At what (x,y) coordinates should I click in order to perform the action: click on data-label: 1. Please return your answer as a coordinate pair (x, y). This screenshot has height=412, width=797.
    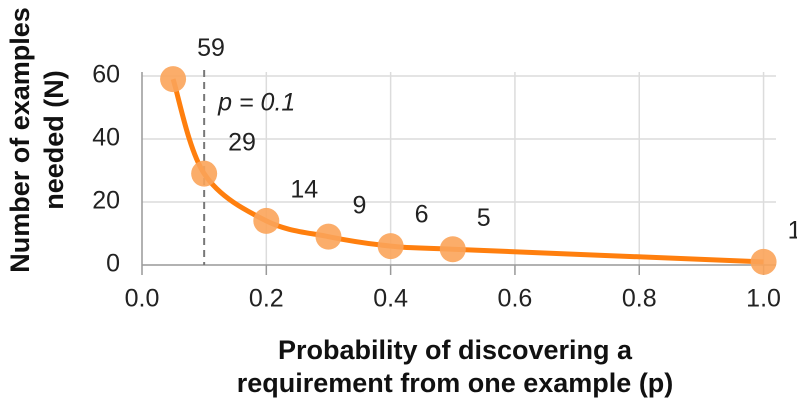
    Looking at the image, I should click on (792, 230).